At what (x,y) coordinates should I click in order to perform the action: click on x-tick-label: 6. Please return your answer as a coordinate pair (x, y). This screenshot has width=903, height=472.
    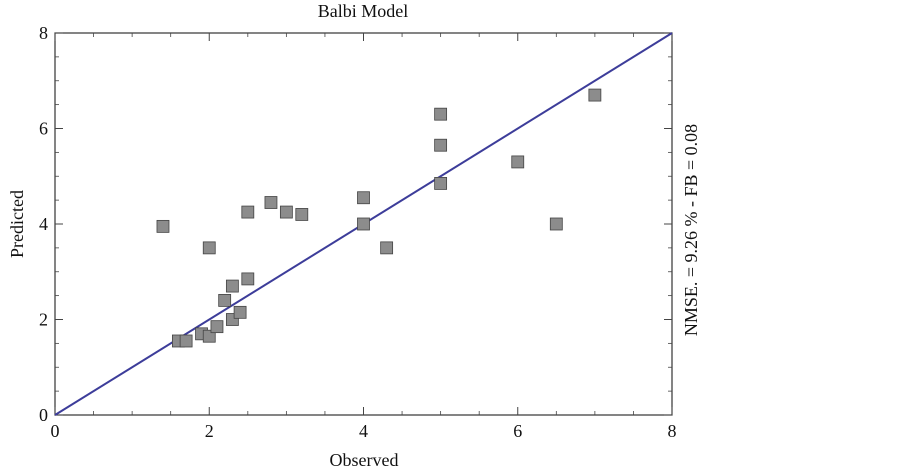
    Looking at the image, I should click on (517, 431).